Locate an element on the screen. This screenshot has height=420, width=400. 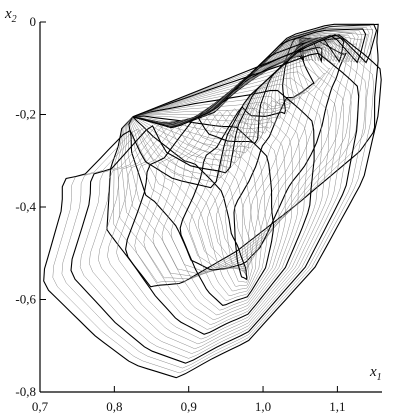
x-tick-label: 1,0 is located at coordinates (263, 406).